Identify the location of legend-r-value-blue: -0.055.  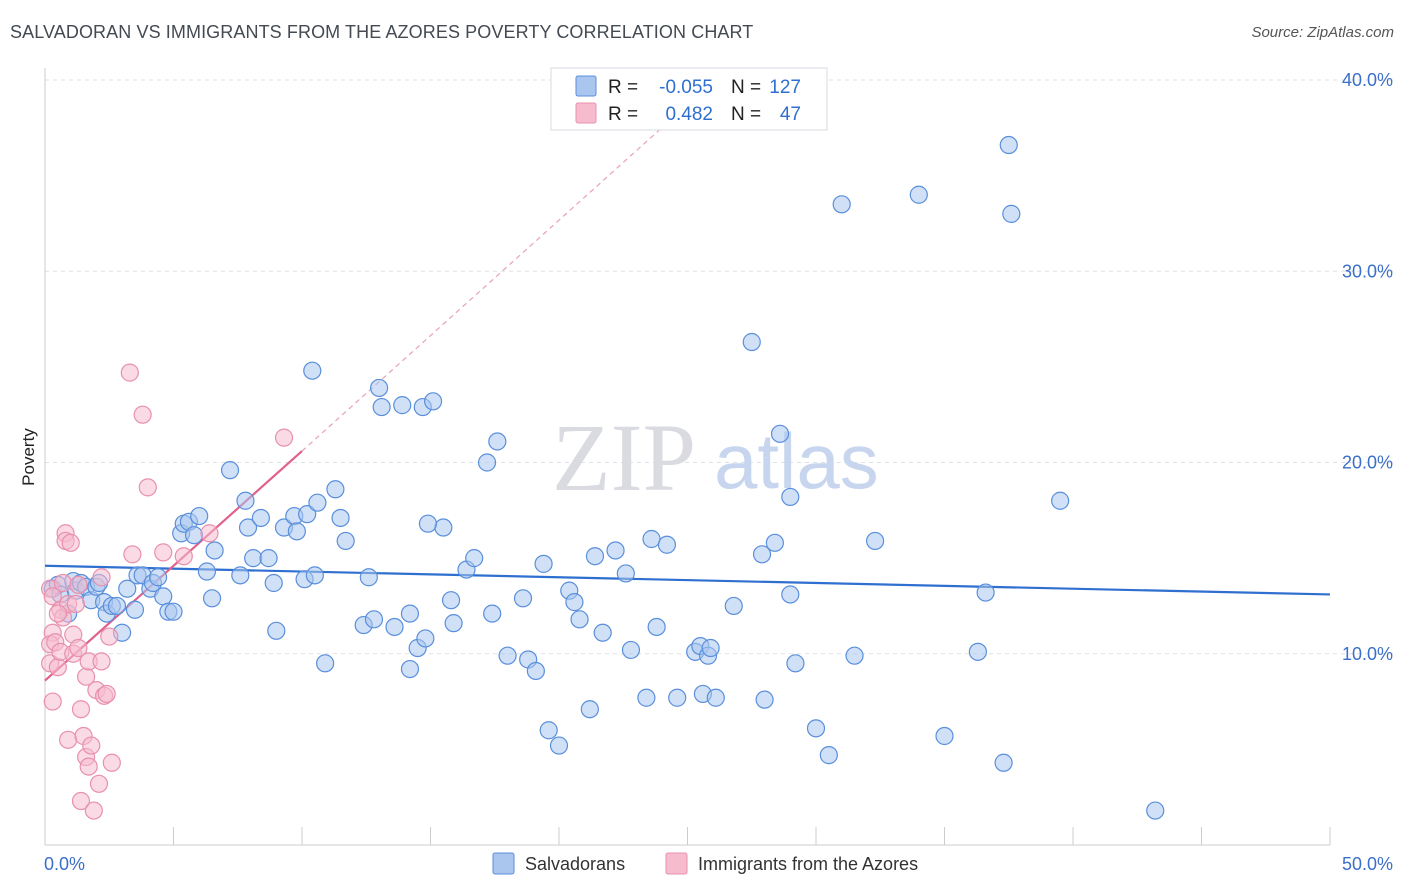
(686, 87).